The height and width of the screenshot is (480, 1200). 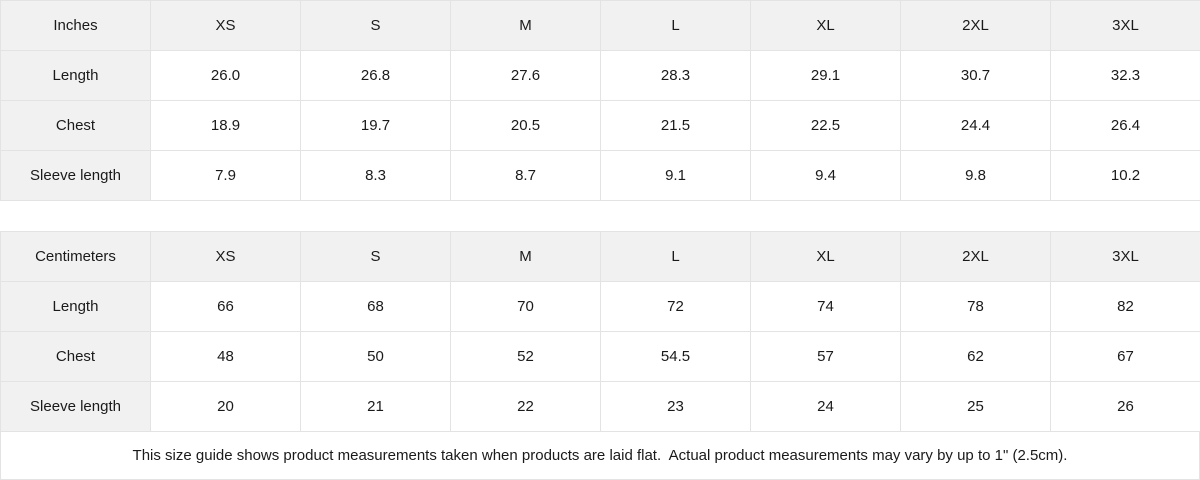 What do you see at coordinates (1125, 306) in the screenshot?
I see `cell-length-3xl: 82` at bounding box center [1125, 306].